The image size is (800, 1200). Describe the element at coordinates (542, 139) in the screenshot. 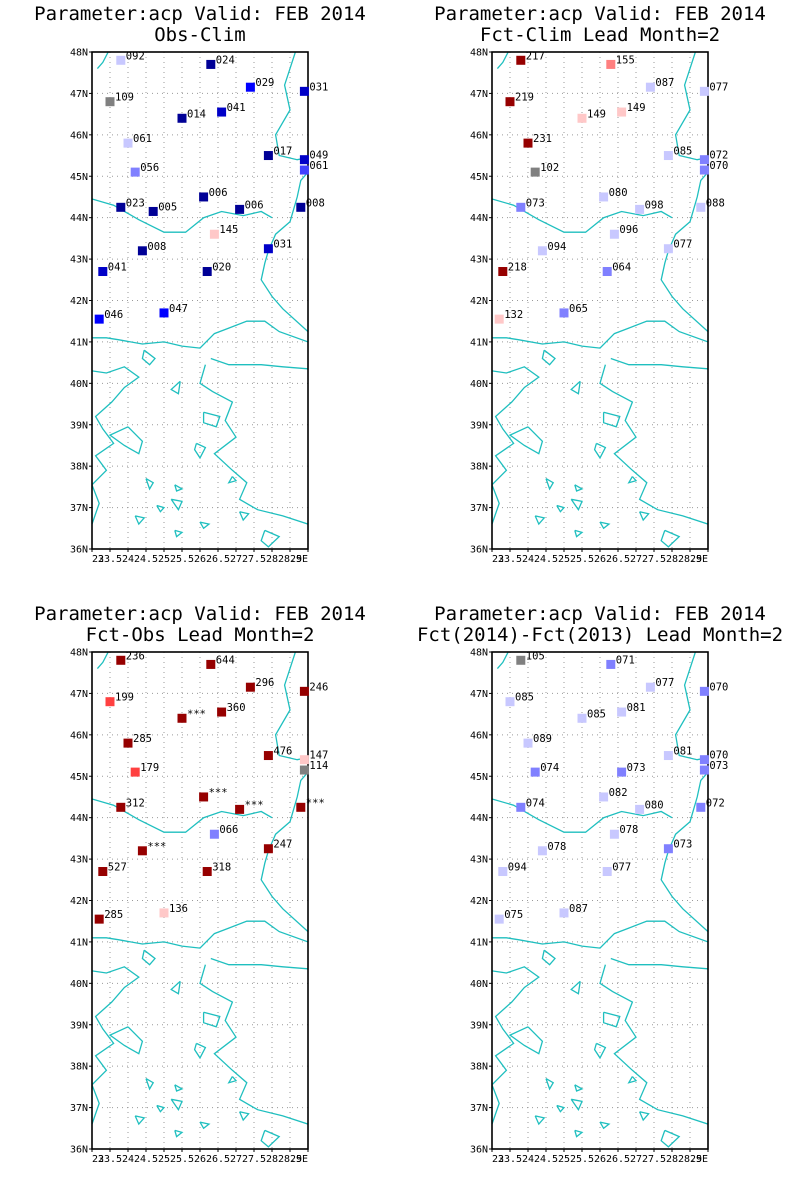

I see `station-value-label: 231` at that location.